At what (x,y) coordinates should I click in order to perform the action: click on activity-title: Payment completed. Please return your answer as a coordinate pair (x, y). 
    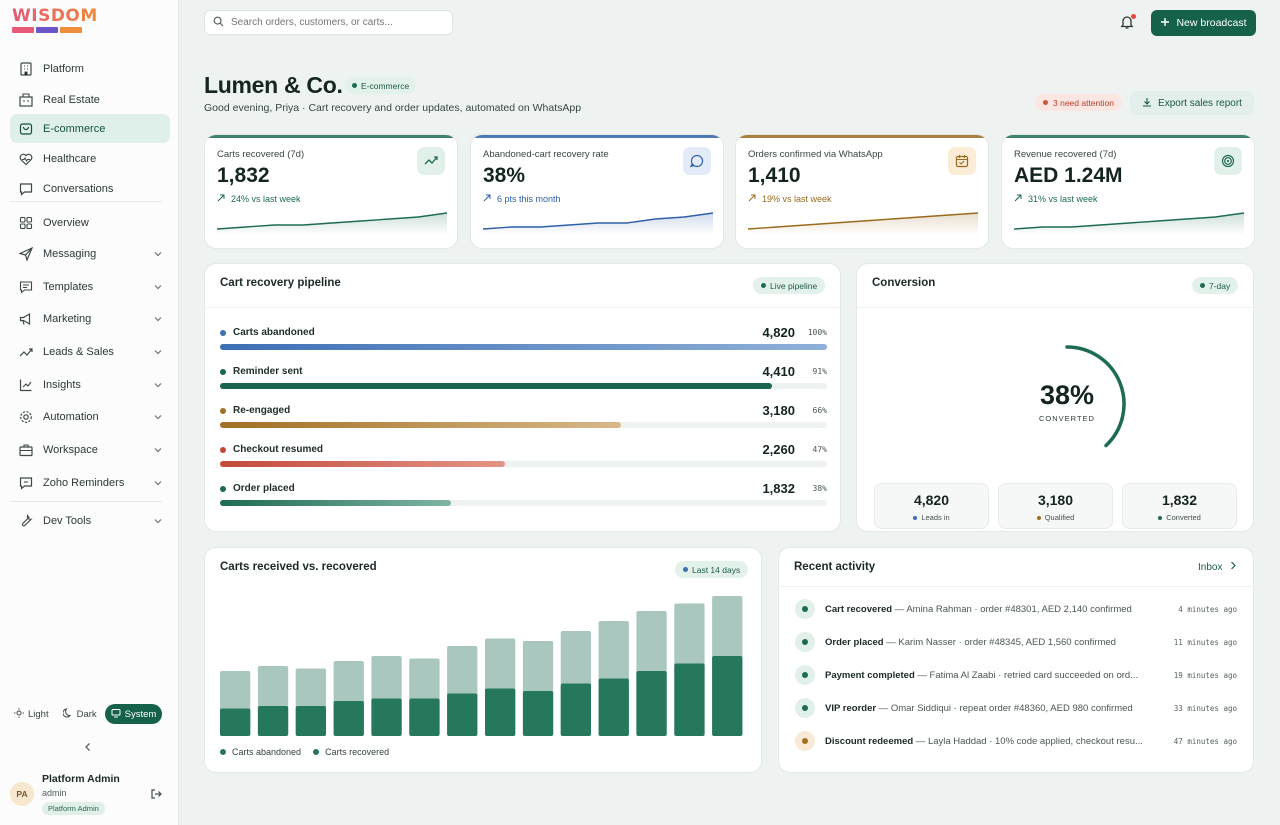
    Looking at the image, I should click on (870, 675).